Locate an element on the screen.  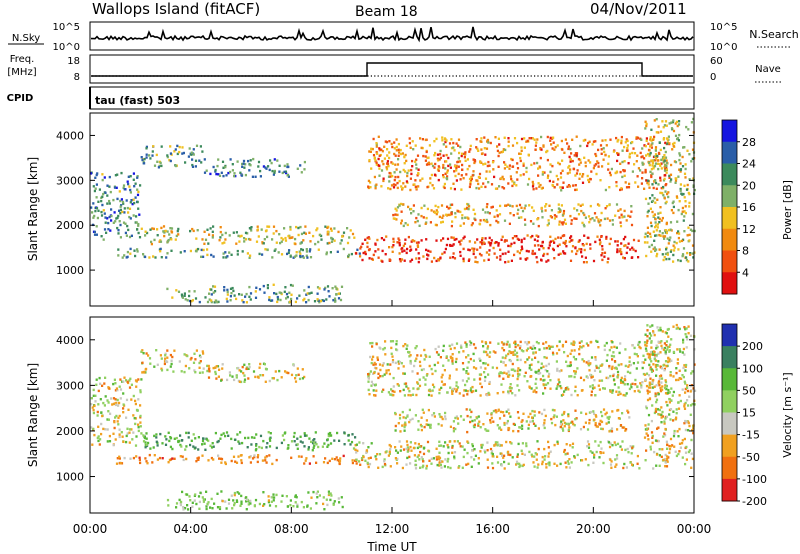
freq-tick-top: 18 is located at coordinates (73, 61).